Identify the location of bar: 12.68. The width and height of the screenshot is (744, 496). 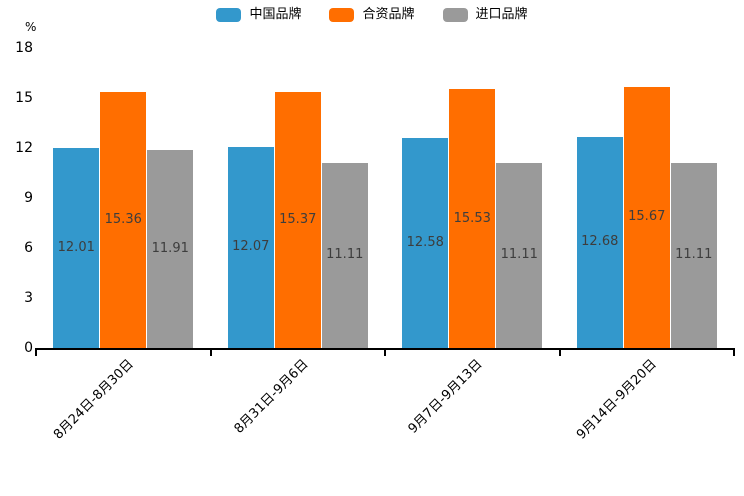
(599, 242).